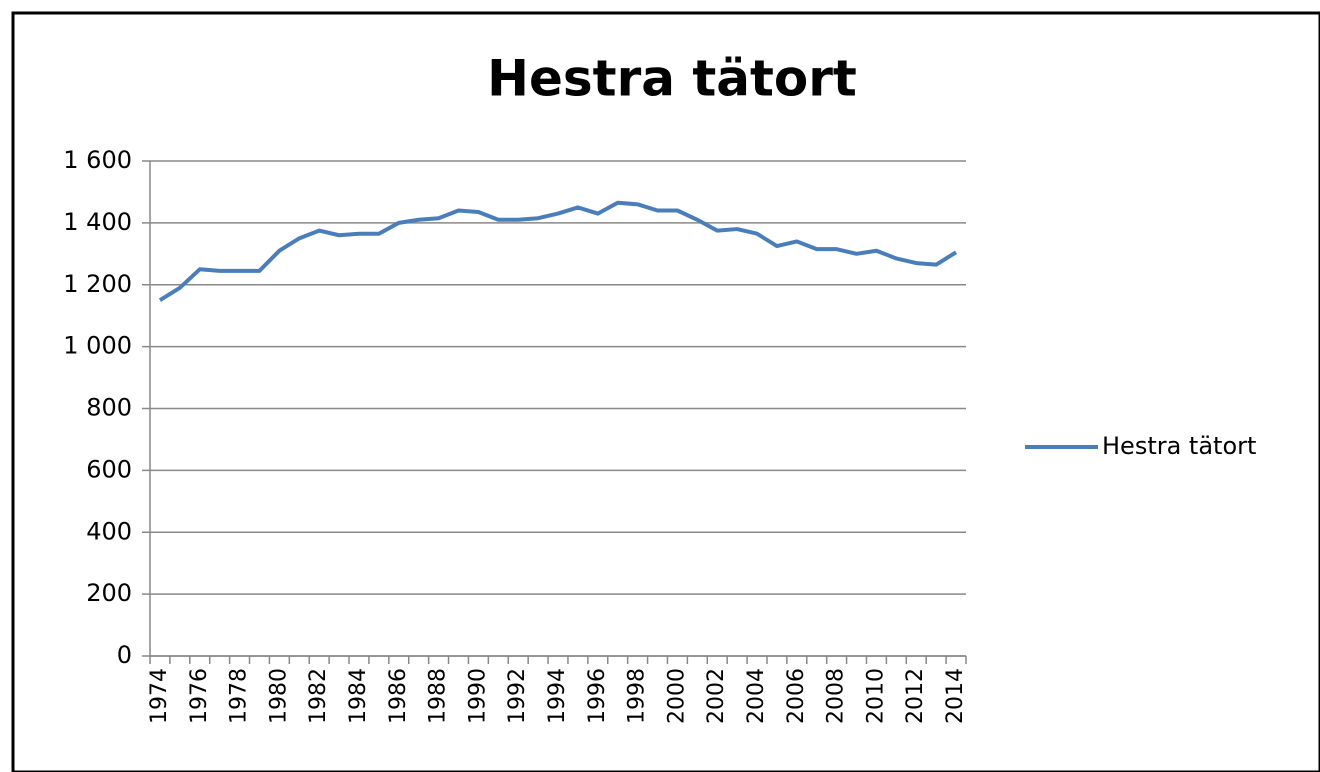  What do you see at coordinates (517, 696) in the screenshot?
I see `x-tick-label: 1992` at bounding box center [517, 696].